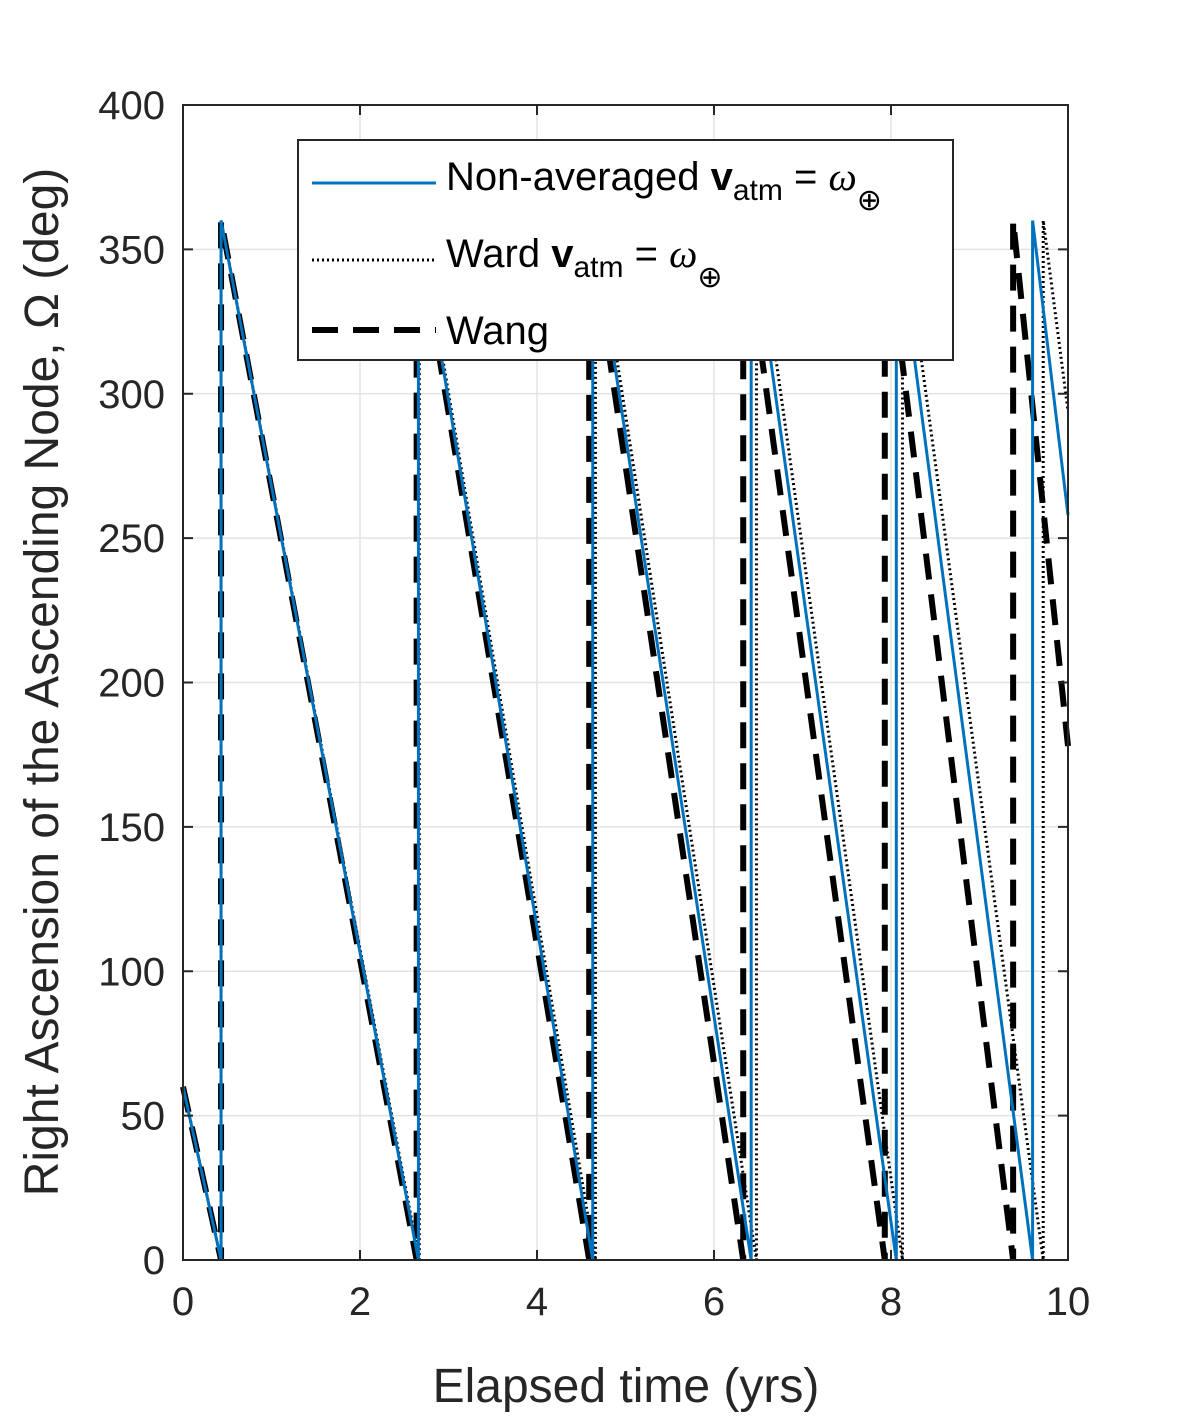 Image resolution: width=1181 pixels, height=1417 pixels. Describe the element at coordinates (537, 1302) in the screenshot. I see `x-tick-label: 4` at that location.